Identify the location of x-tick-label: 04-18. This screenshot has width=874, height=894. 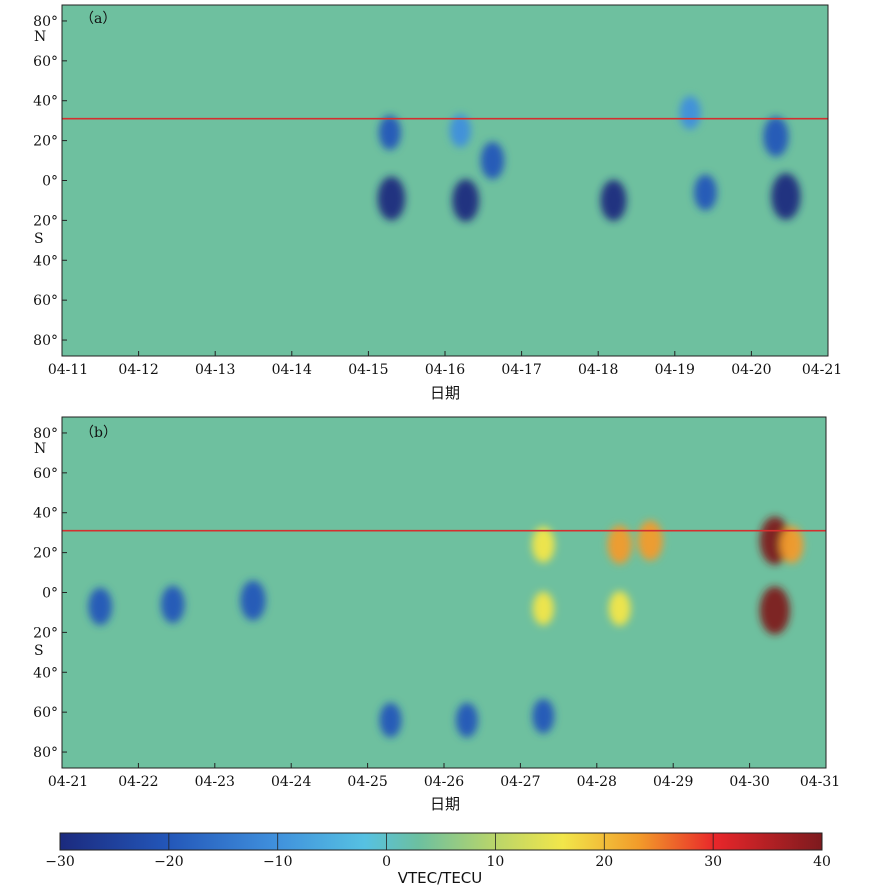
(598, 370).